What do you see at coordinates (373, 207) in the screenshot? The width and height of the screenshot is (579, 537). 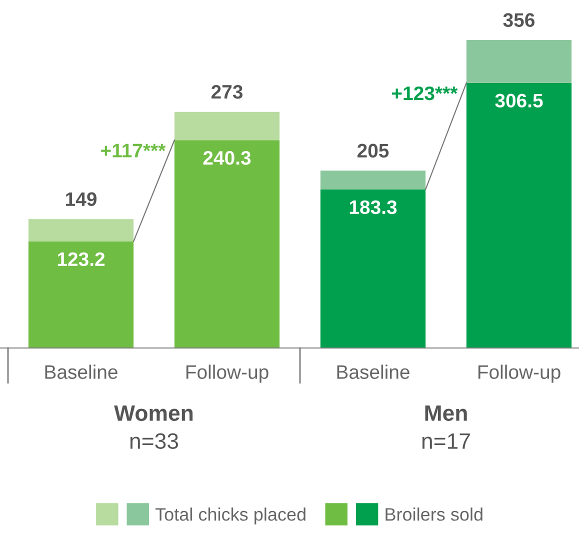 I see `data-label: 183.3` at bounding box center [373, 207].